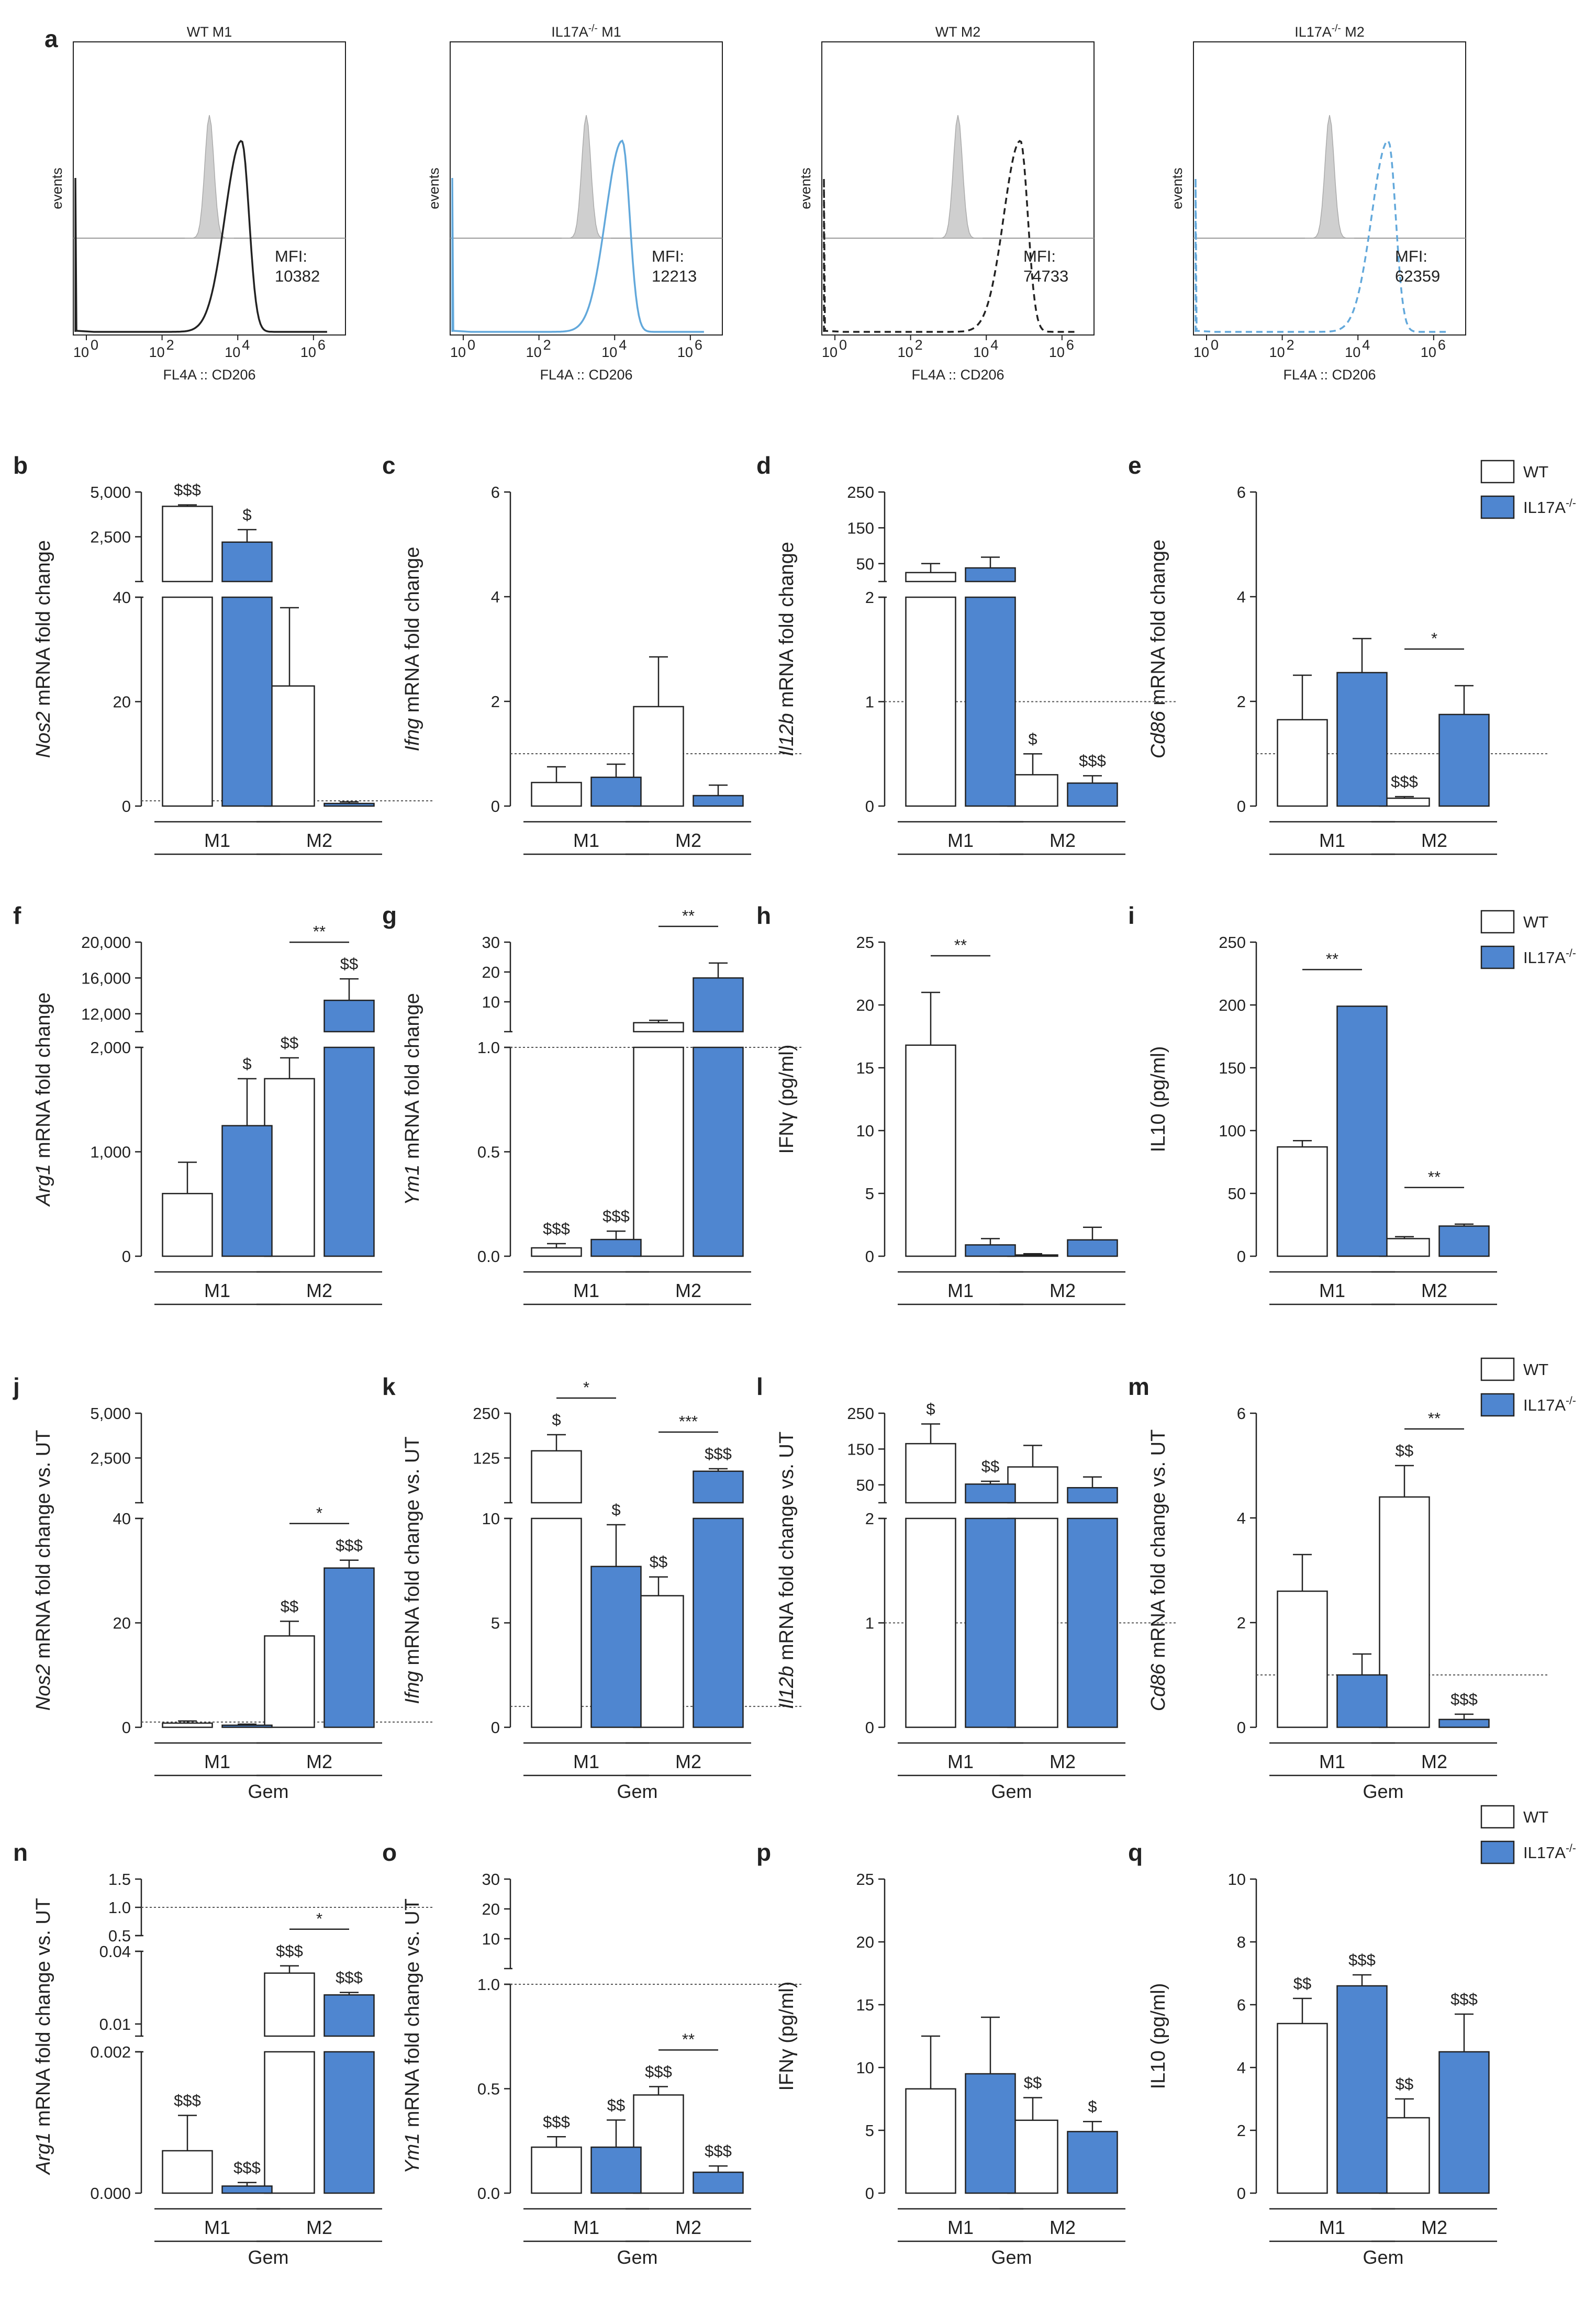 The width and height of the screenshot is (1596, 2302). I want to click on y-tick-label: 8, so click(1241, 1942).